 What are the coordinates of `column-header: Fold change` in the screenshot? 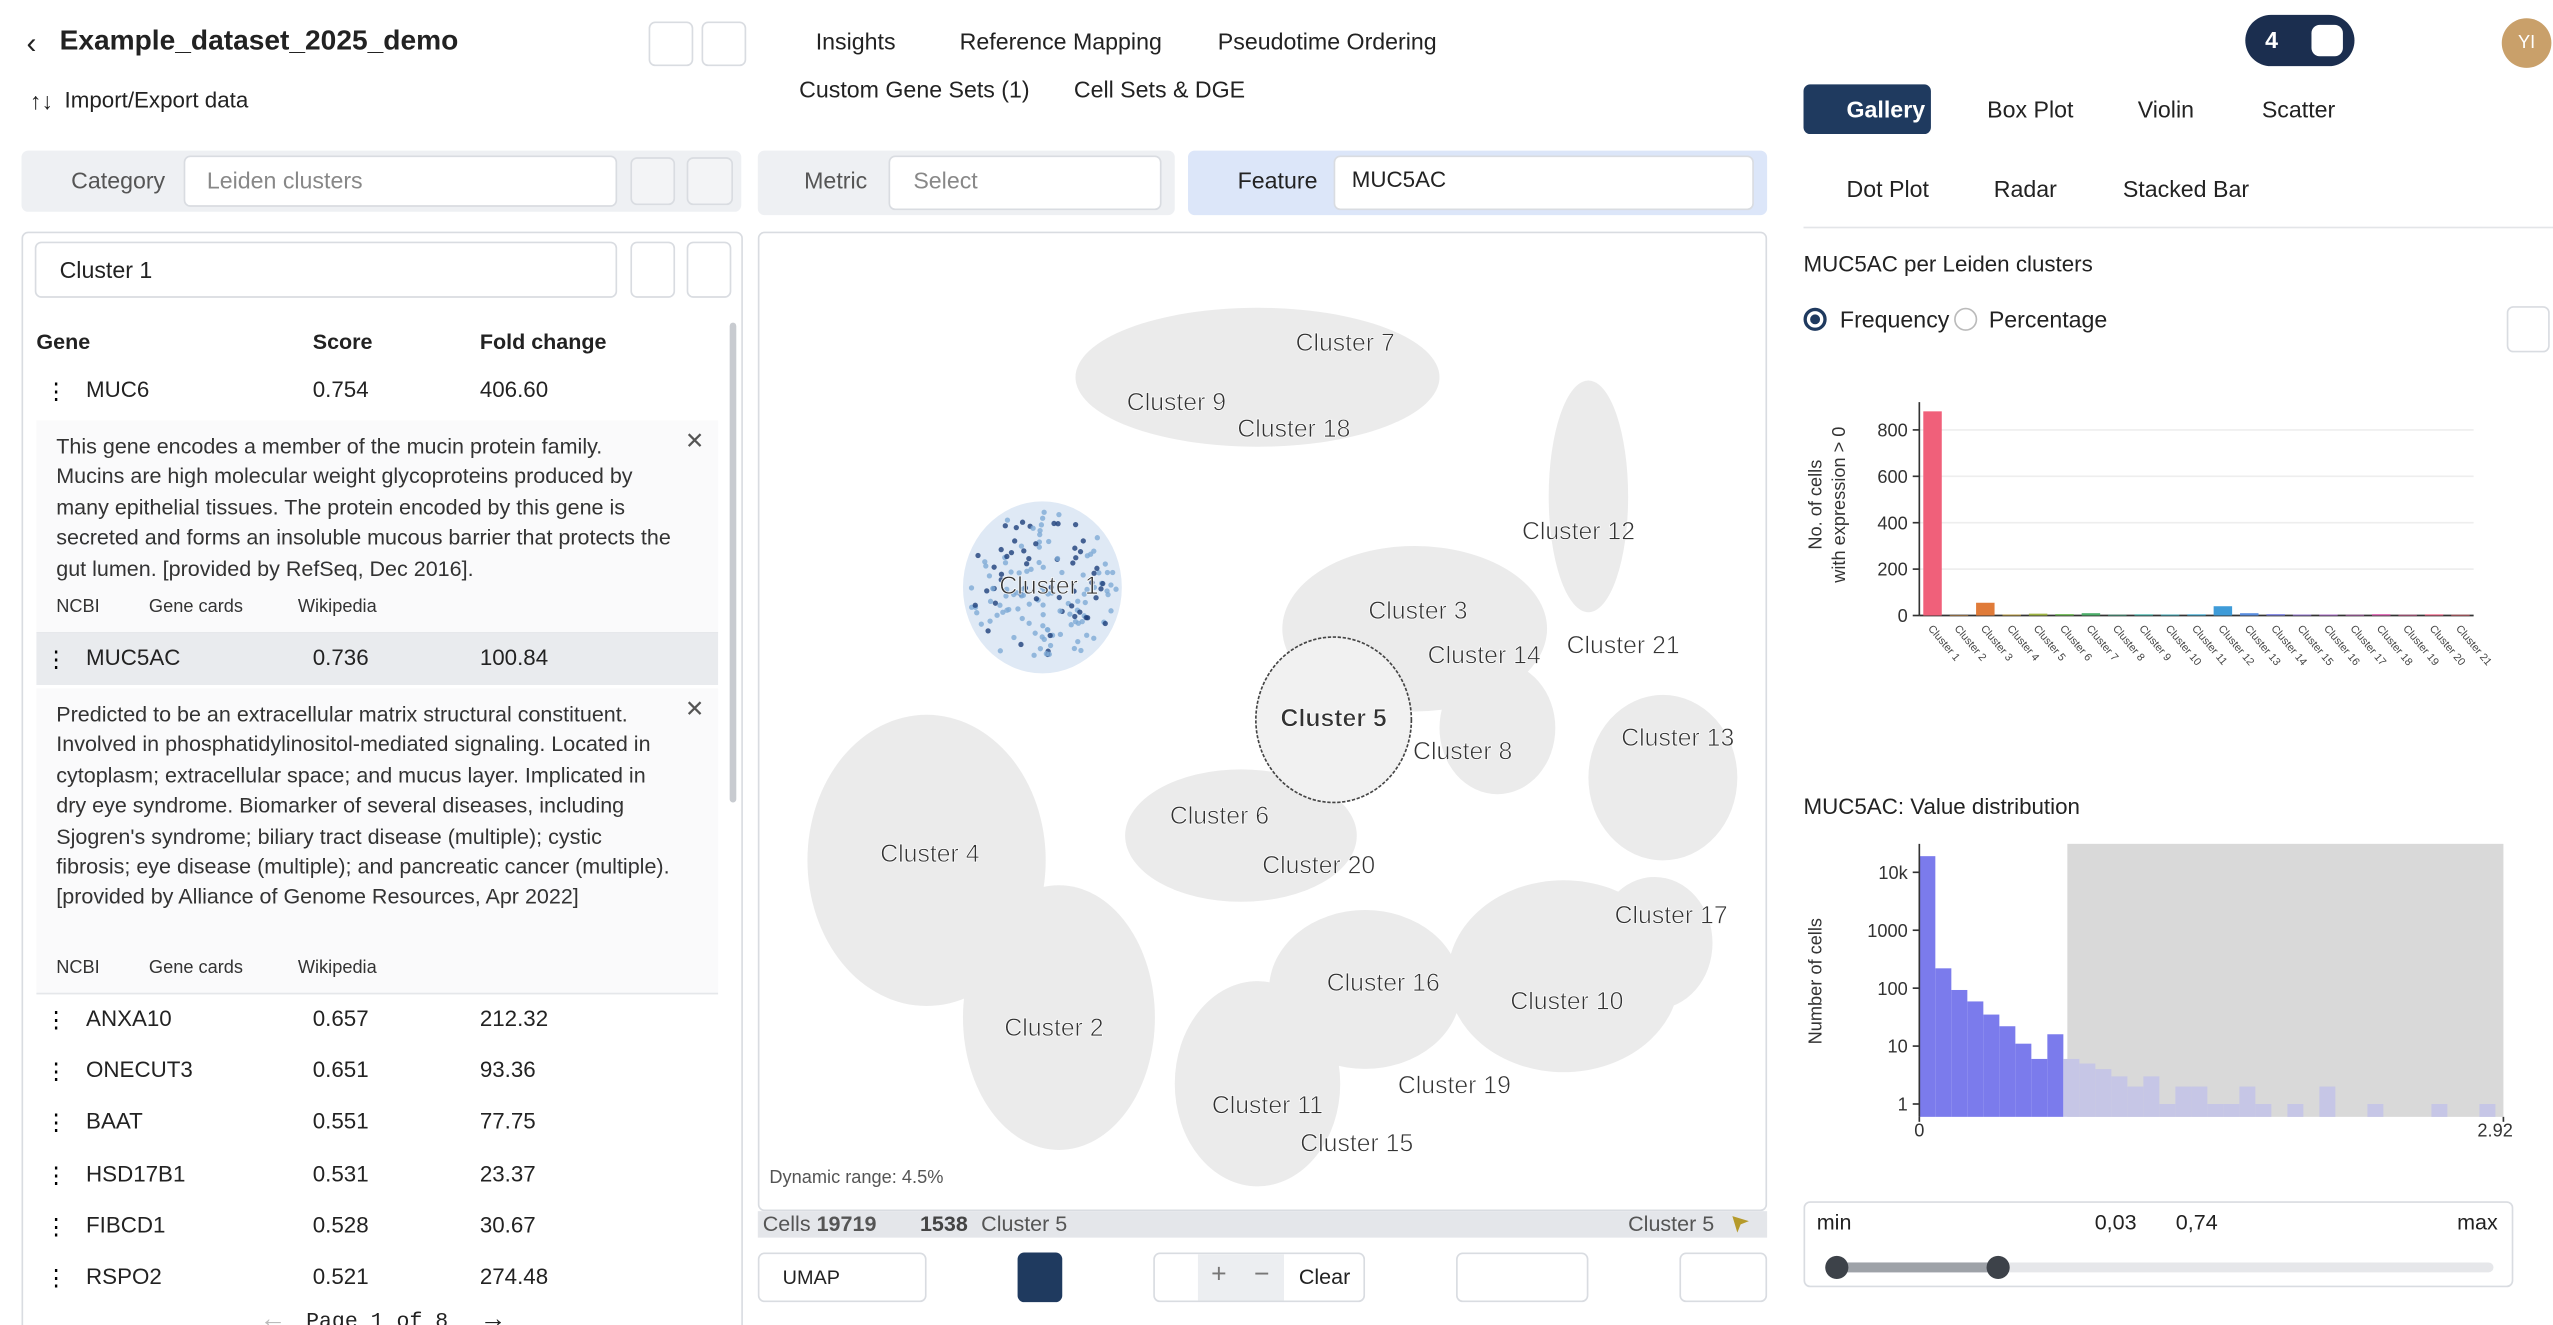 It's located at (543, 342).